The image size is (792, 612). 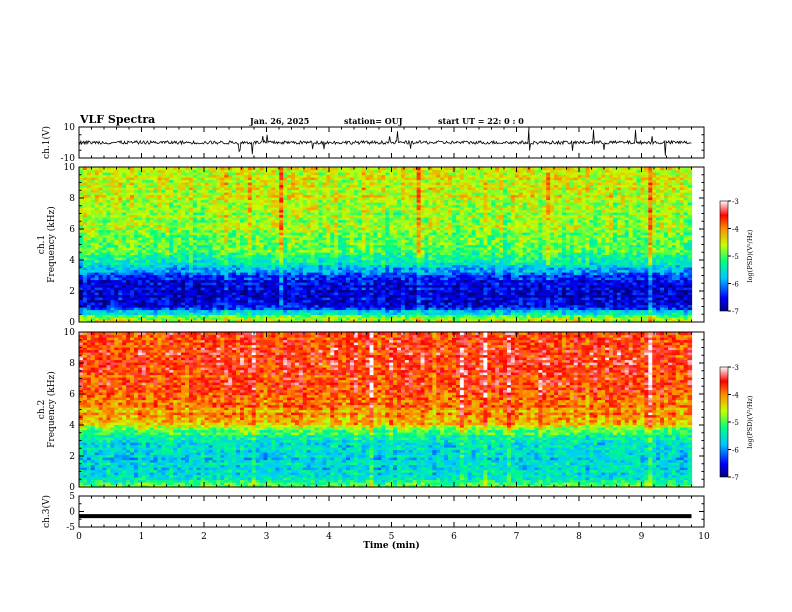 I want to click on xtick-label: 10, so click(x=704, y=537).